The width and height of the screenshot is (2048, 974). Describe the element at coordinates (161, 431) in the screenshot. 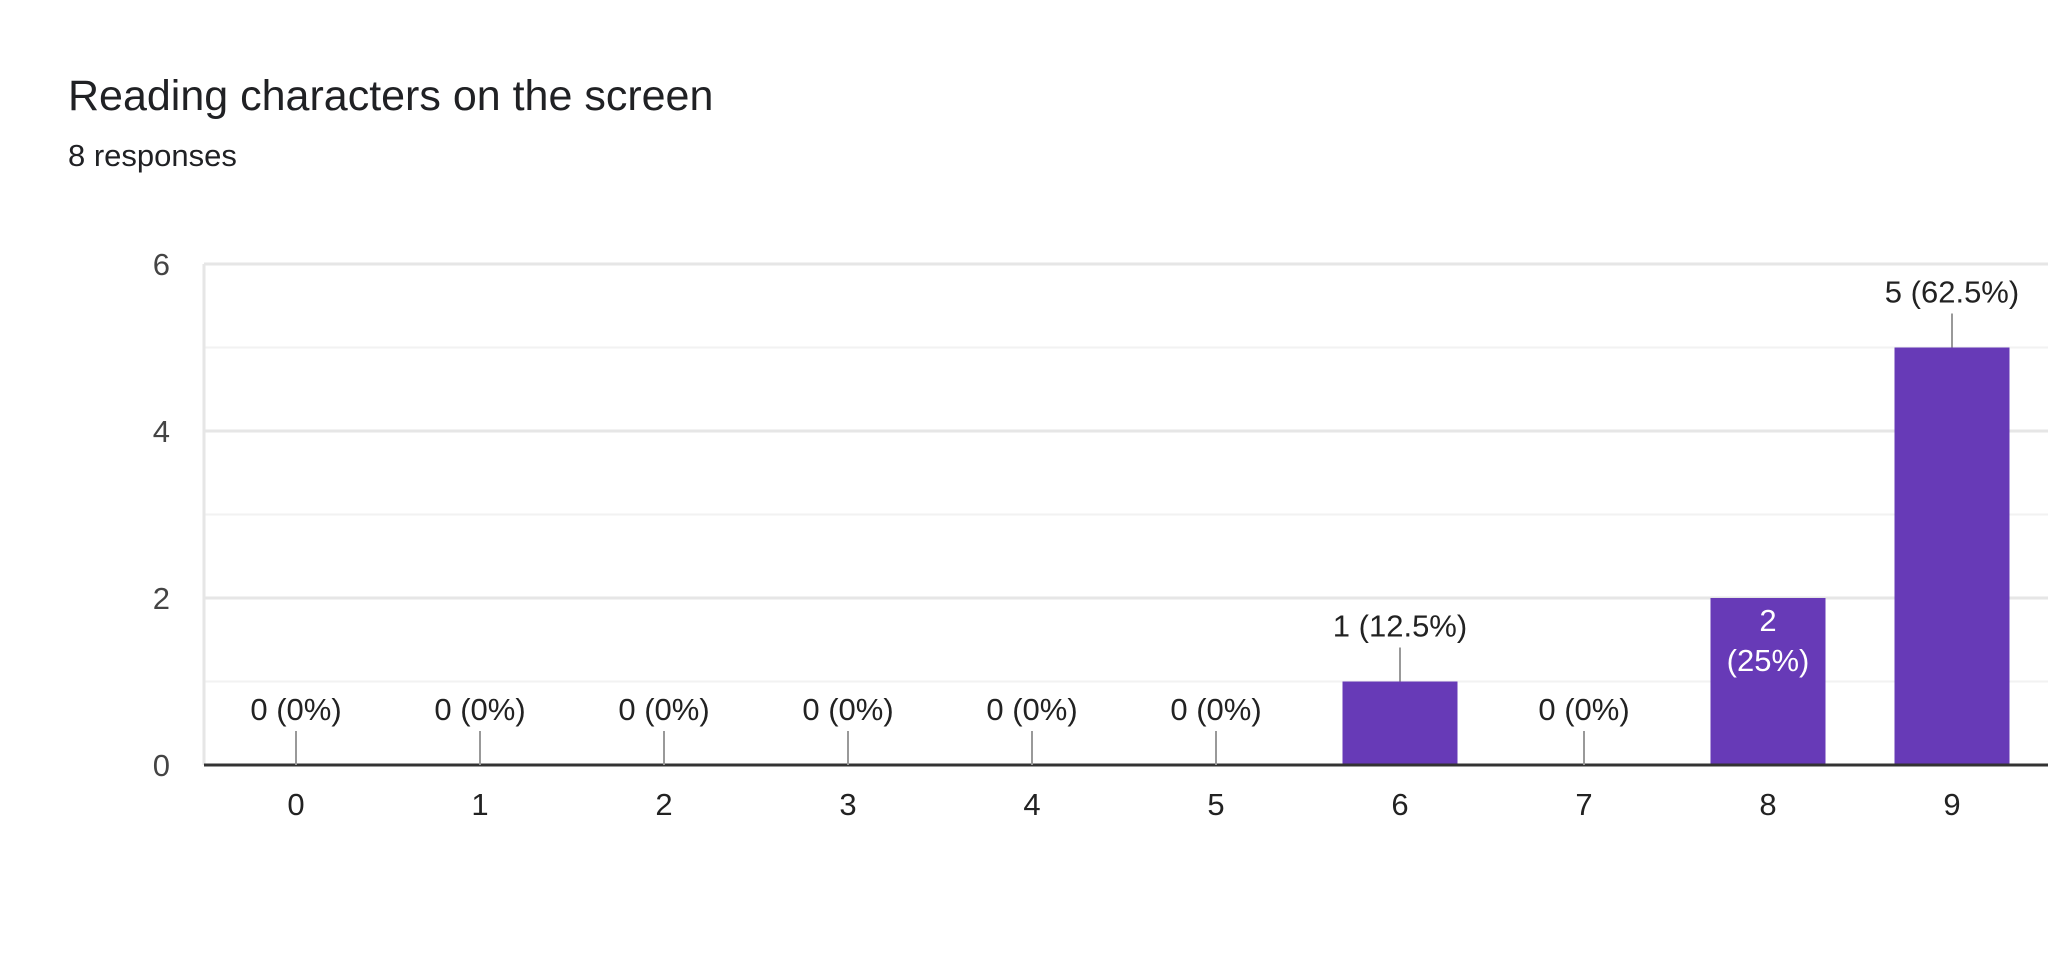

I see `y-tick-label: 4` at that location.